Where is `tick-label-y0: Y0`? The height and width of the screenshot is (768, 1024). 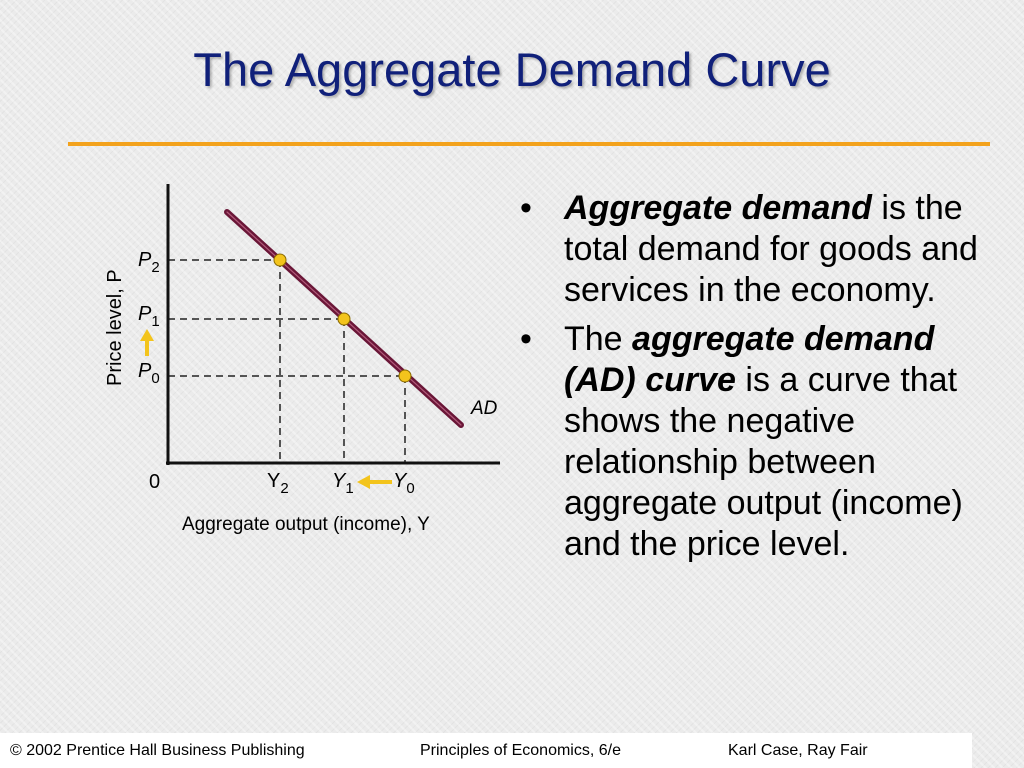
tick-label-y0: Y0 is located at coordinates (404, 483).